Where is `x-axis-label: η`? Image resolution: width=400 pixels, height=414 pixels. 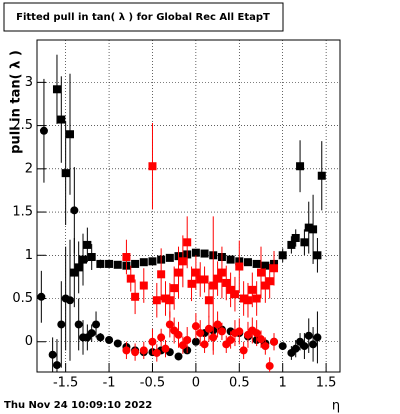 x-axis-label: η is located at coordinates (336, 406).